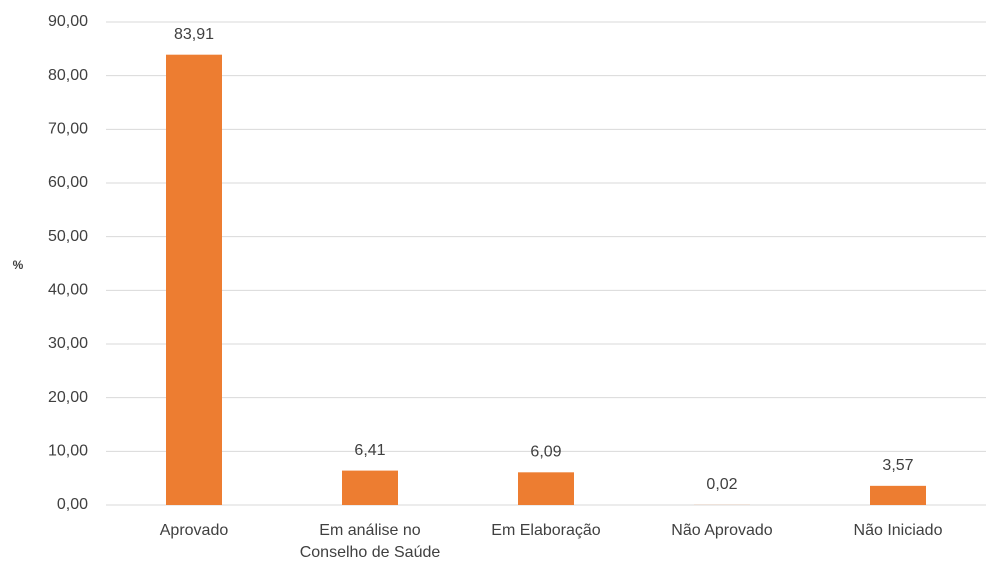 The width and height of the screenshot is (997, 568). What do you see at coordinates (194, 34) in the screenshot?
I see `value-label: 83,91` at bounding box center [194, 34].